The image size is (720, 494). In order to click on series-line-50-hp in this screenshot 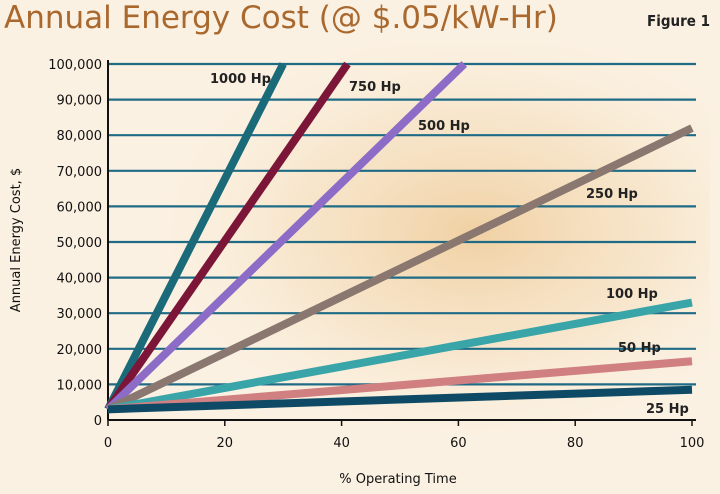, I will do `click(400, 385)`.